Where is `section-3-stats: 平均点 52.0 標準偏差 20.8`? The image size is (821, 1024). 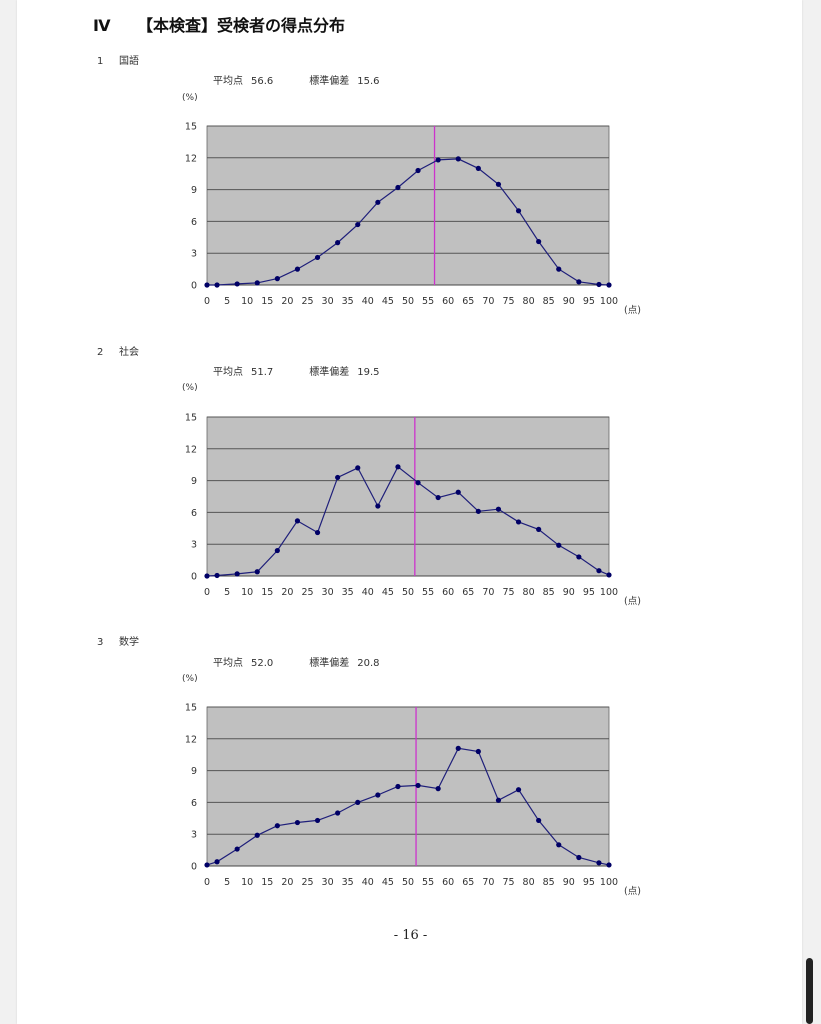
section-3-stats: 平均点 52.0 標準偏差 20.8 is located at coordinates (296, 661).